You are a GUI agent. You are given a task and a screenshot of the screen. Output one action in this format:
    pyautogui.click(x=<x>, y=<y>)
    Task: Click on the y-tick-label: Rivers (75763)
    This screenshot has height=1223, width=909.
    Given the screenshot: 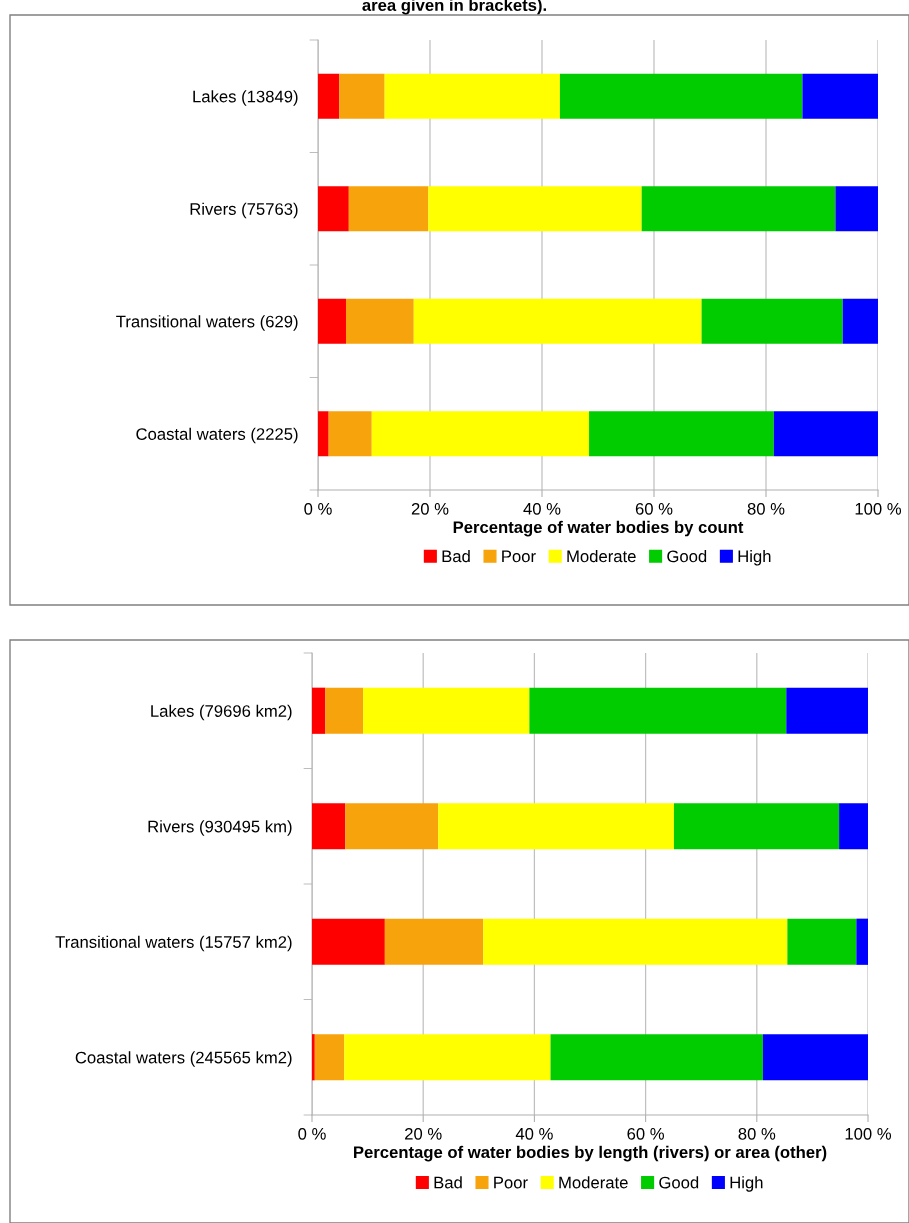 What is the action you would take?
    pyautogui.click(x=244, y=210)
    